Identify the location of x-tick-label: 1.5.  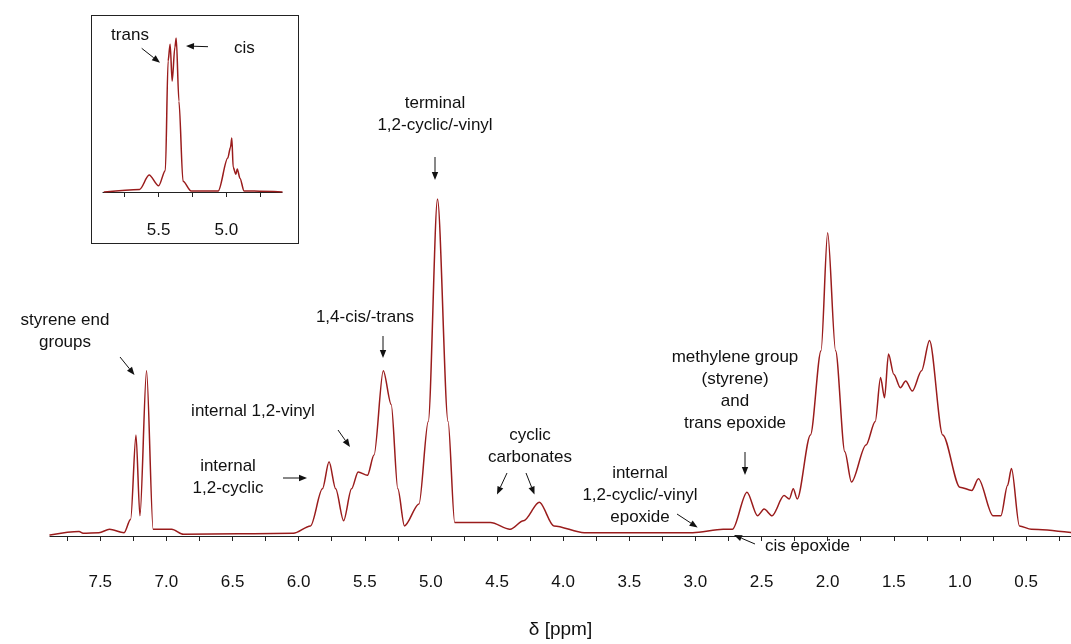
(893, 581).